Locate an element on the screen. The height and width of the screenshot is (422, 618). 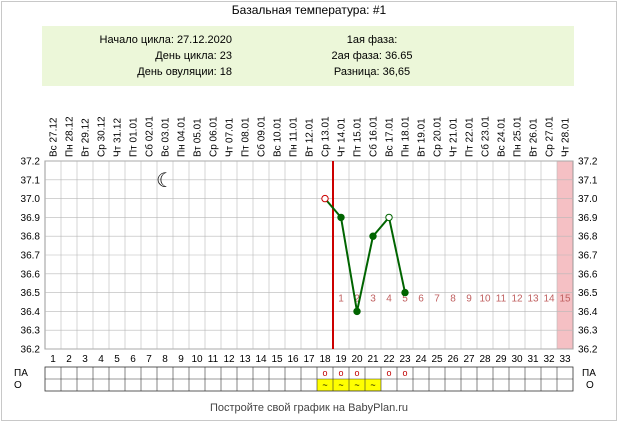
day-number-label: 31 is located at coordinates (533, 359).